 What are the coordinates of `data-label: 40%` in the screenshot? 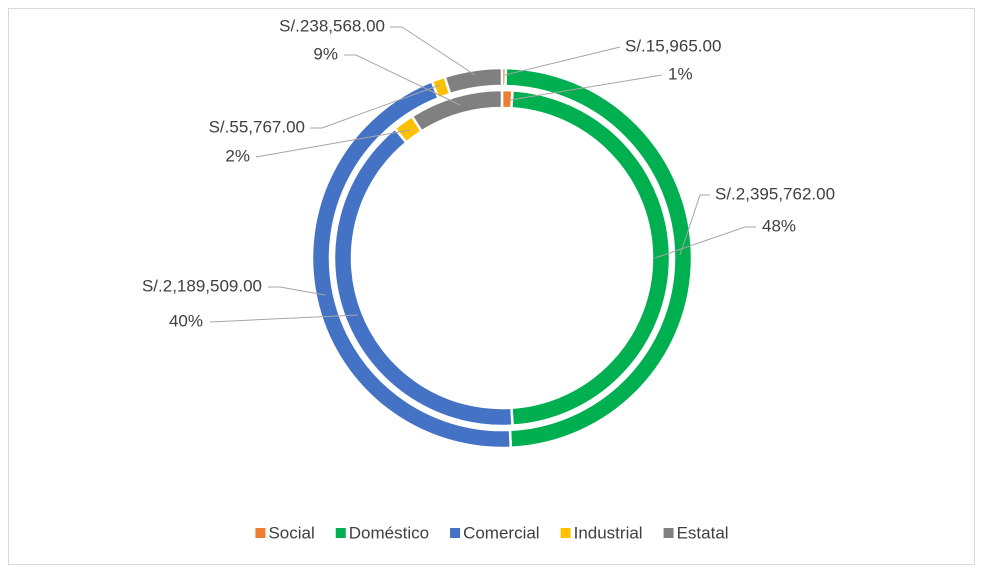 It's located at (186, 320).